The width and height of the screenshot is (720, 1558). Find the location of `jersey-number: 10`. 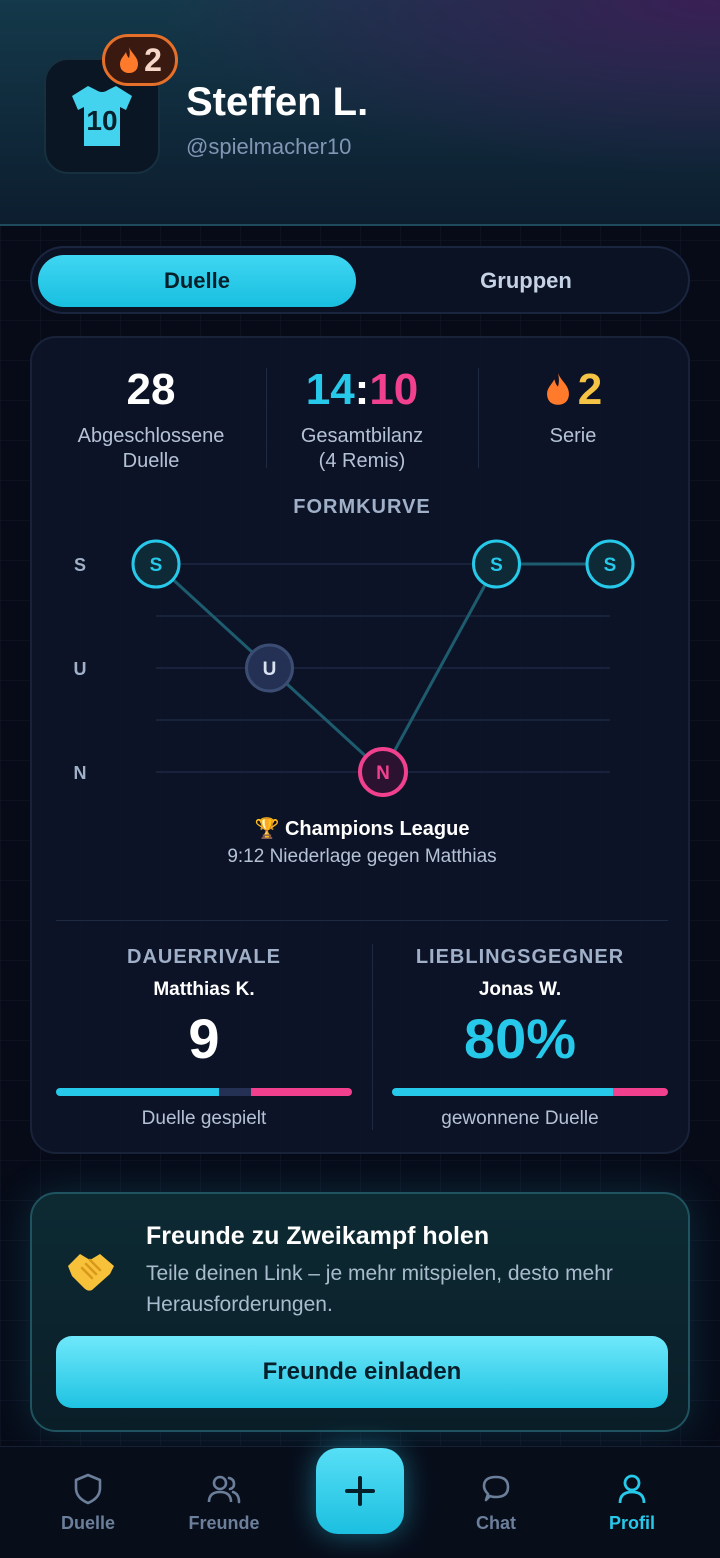

jersey-number: 10 is located at coordinates (101, 120).